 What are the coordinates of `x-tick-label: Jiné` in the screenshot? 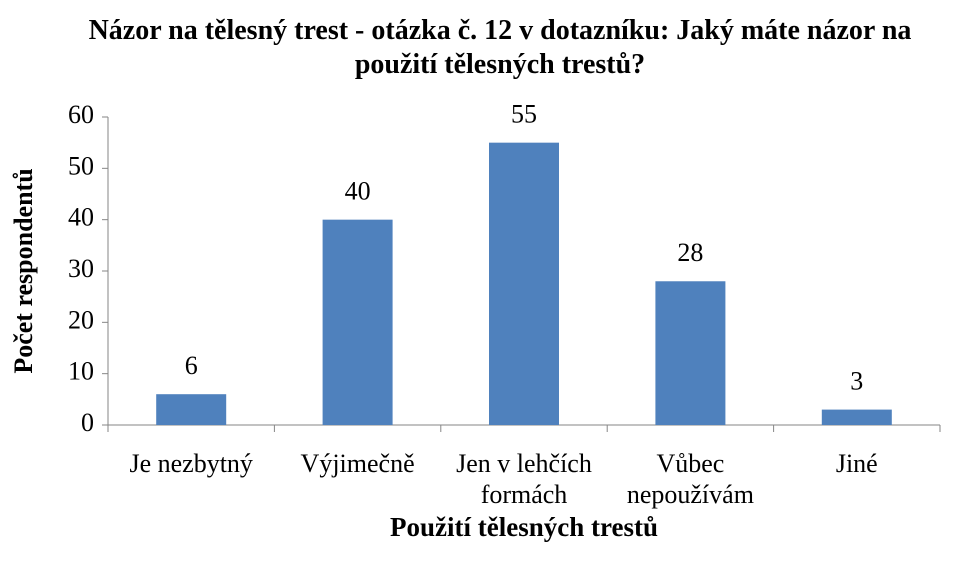 It's located at (856, 463).